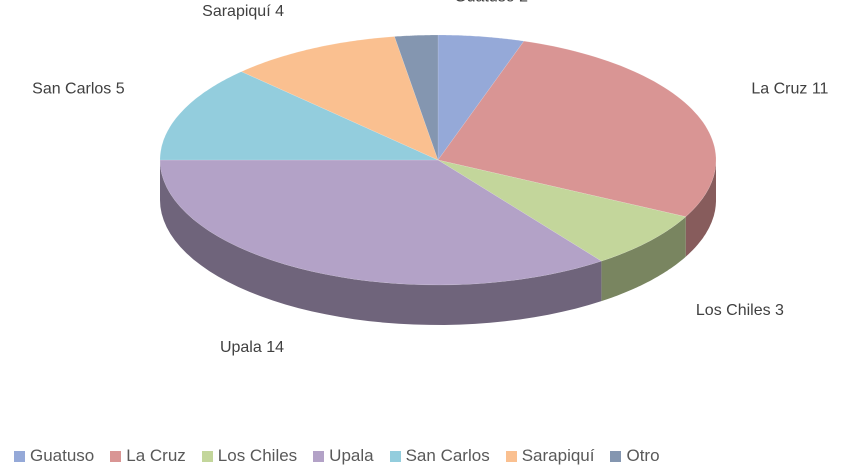 This screenshot has height=472, width=863. I want to click on data-label-name: Otro, so click(404, 2).